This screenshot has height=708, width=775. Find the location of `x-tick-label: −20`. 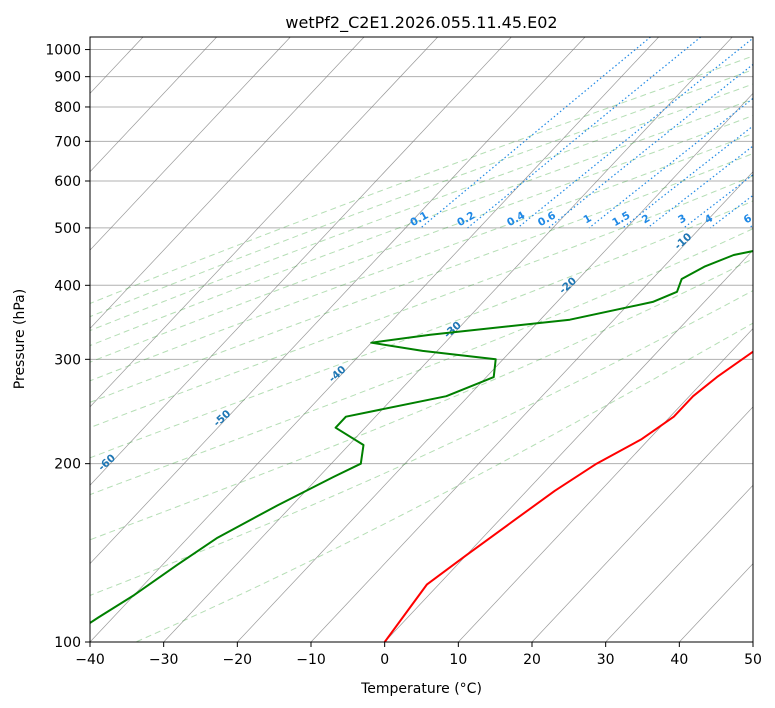

x-tick-label: −20 is located at coordinates (238, 660).